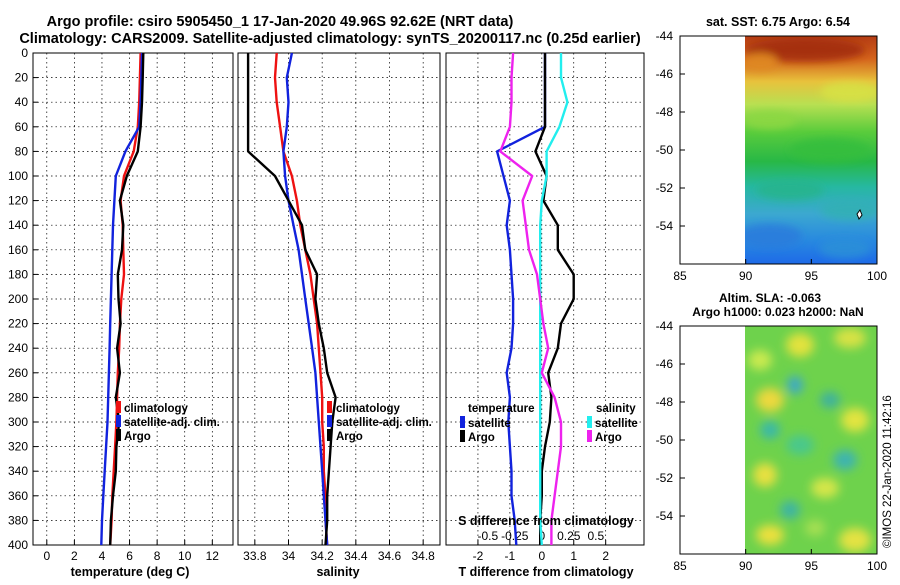  What do you see at coordinates (46, 556) in the screenshot?
I see `temp-tick-label: 0` at bounding box center [46, 556].